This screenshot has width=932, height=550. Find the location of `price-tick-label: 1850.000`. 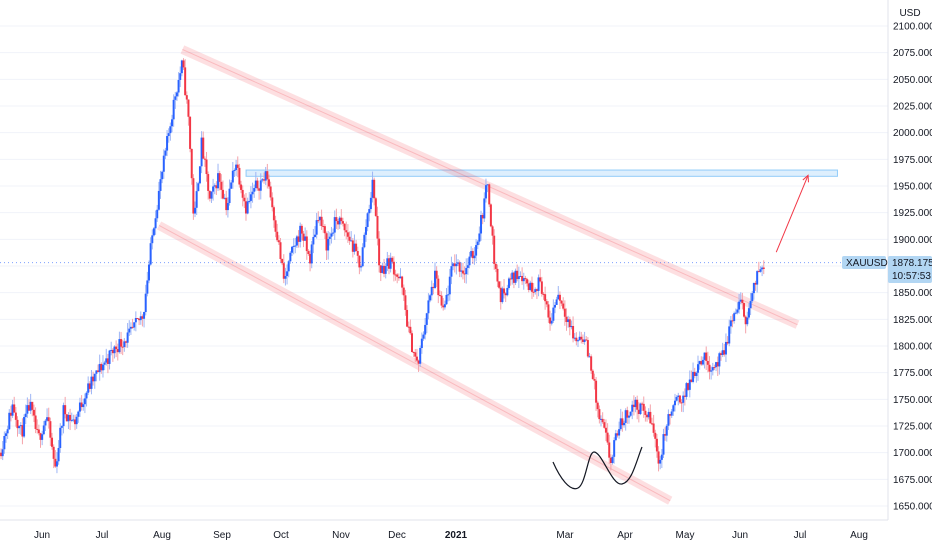

price-tick-label: 1850.000 is located at coordinates (912, 293).